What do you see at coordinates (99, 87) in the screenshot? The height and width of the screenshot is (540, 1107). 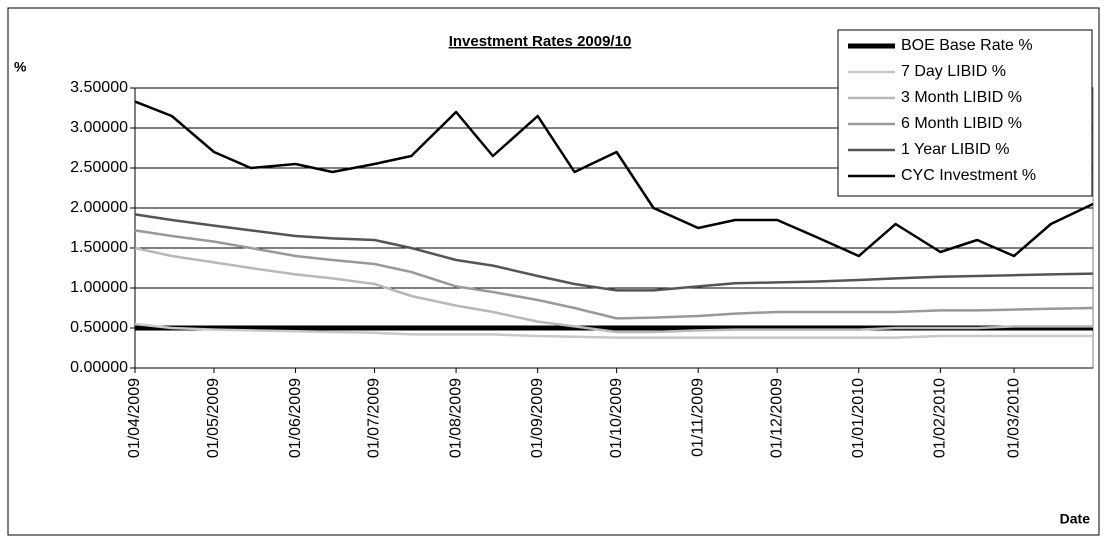 I see `y-tick-label: 3.50000` at bounding box center [99, 87].